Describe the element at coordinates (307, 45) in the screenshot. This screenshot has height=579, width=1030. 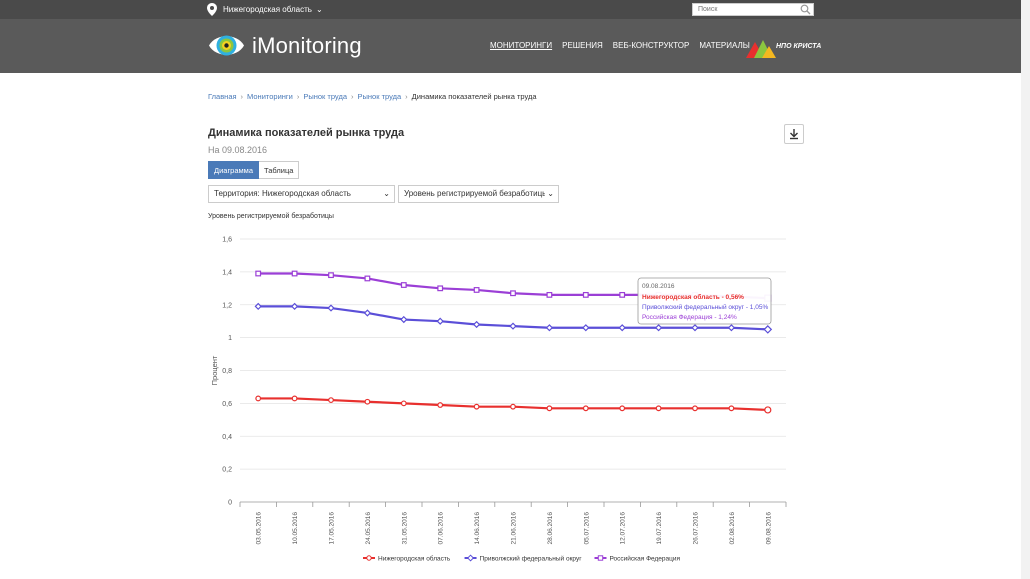
I see `site-logo-text: iMonitoring` at that location.